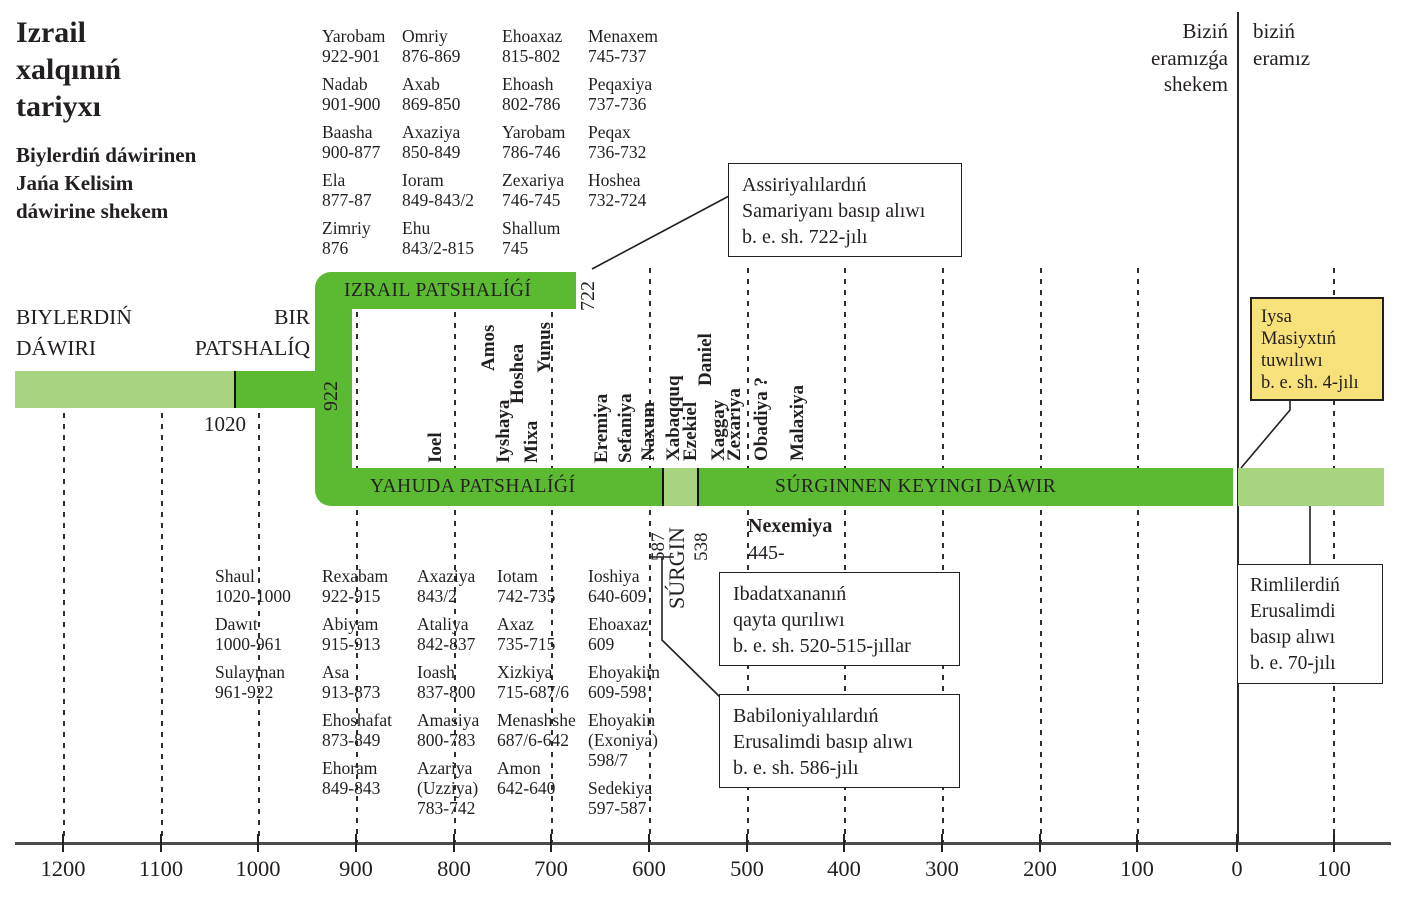  What do you see at coordinates (252, 332) in the screenshot?
I see `label-united-kingdom: BIR PATSHALÍQ` at bounding box center [252, 332].